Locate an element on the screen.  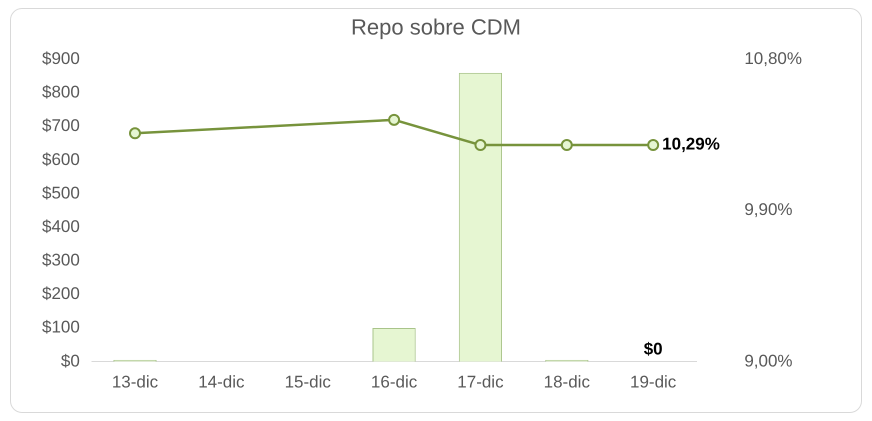
y2-tick-label: 9,90% is located at coordinates (768, 210).